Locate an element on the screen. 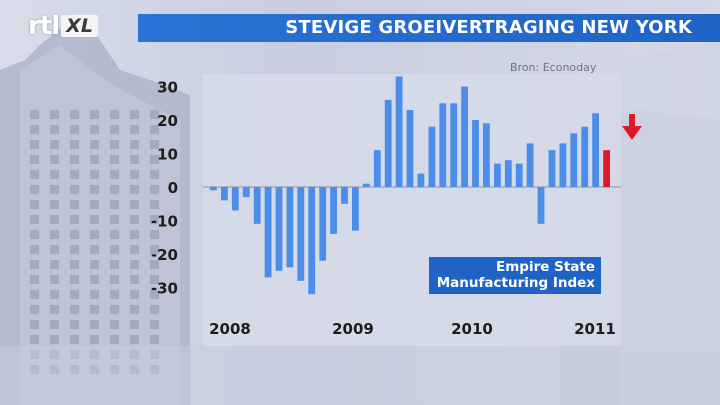 This screenshot has width=720, height=405. x-tick-label: 2011 is located at coordinates (595, 329).